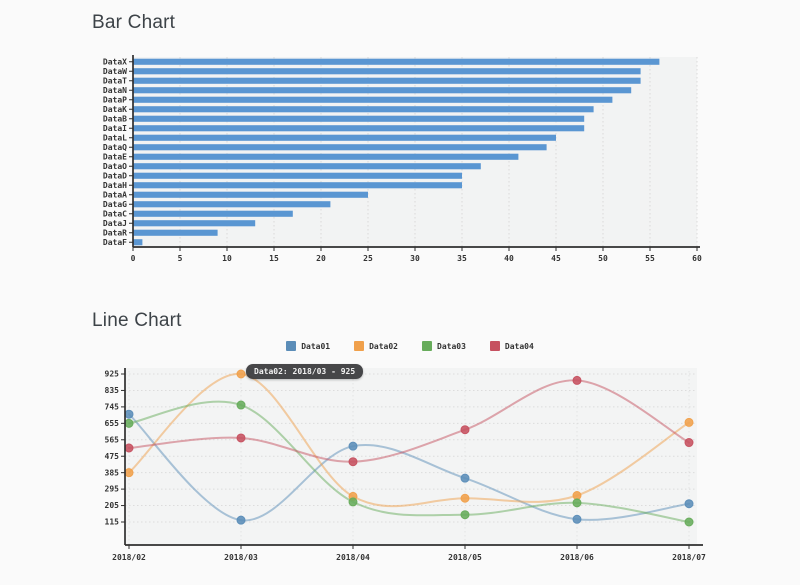 The image size is (800, 585). What do you see at coordinates (180, 258) in the screenshot?
I see `x-tick-label: 5` at bounding box center [180, 258].